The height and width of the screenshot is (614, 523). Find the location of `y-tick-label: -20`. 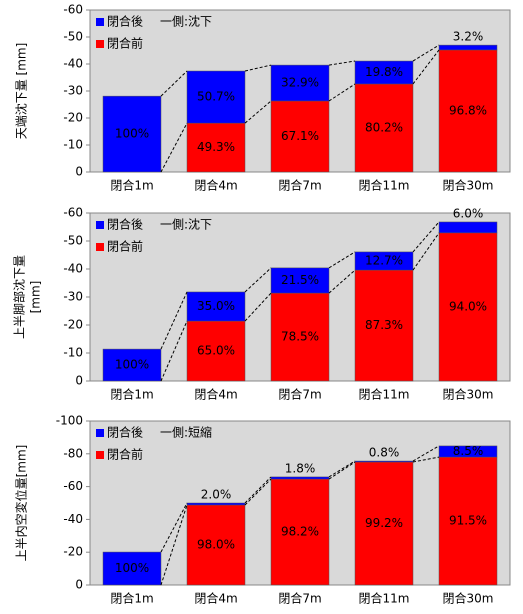

y-tick-label: -20 is located at coordinates (73, 118).